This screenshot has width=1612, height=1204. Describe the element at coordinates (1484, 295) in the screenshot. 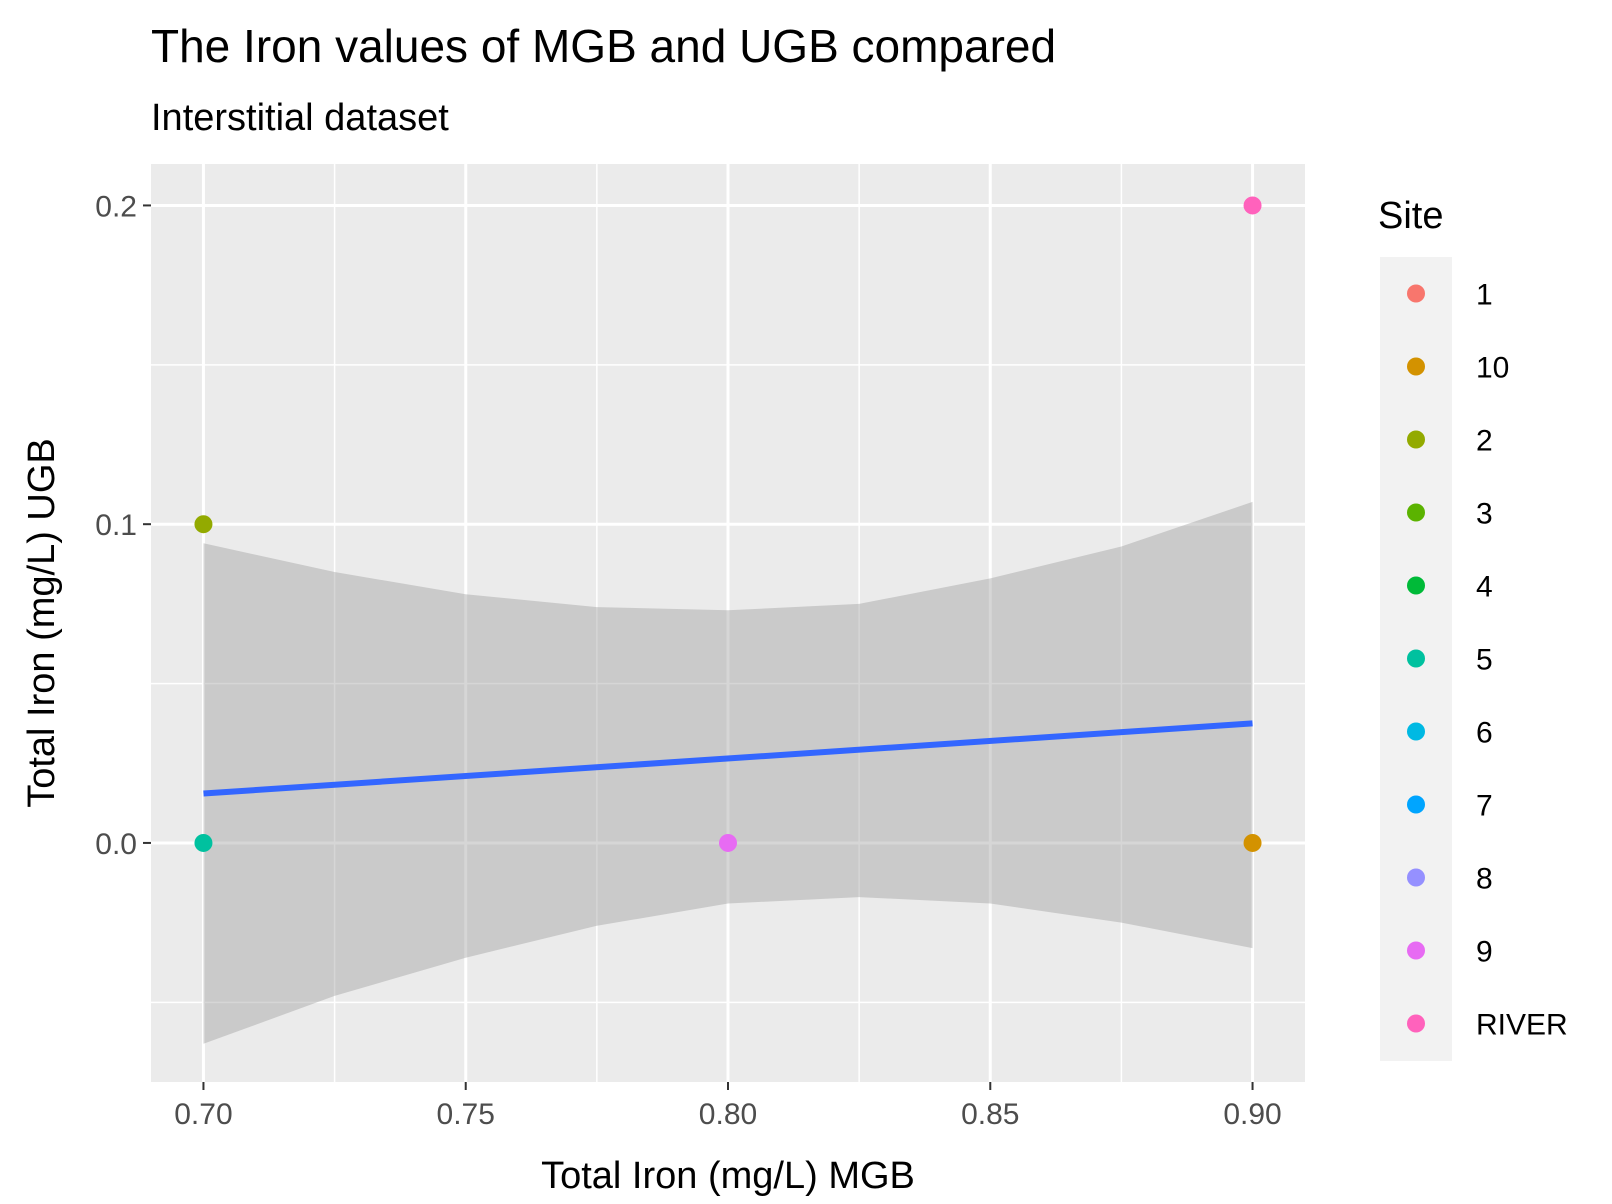

I see `legend-label-site-1: 1` at that location.